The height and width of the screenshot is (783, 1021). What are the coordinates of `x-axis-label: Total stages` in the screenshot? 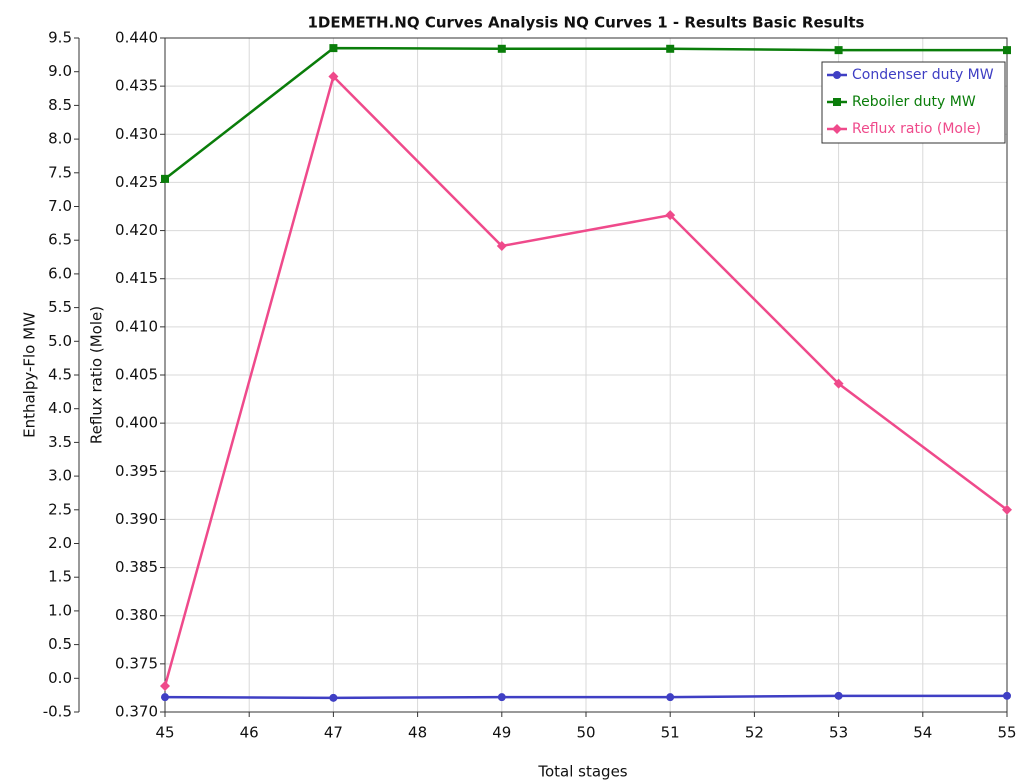 It's located at (582, 772).